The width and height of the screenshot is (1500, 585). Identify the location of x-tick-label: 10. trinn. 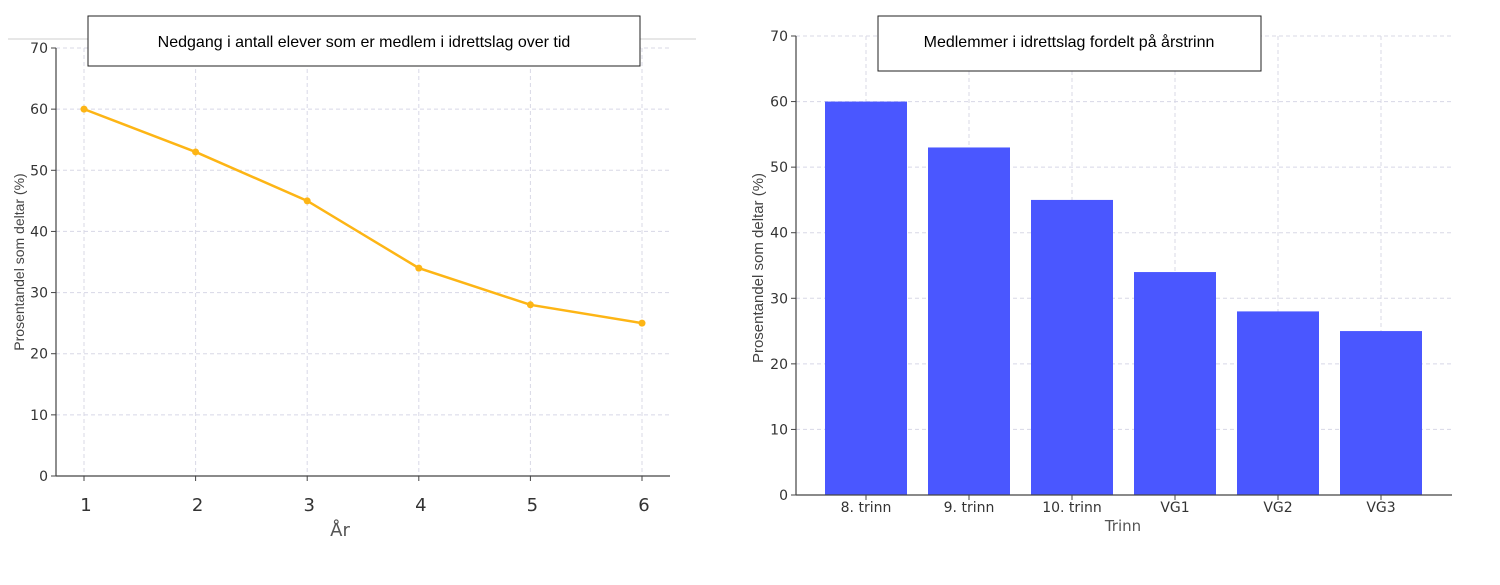
(1072, 508).